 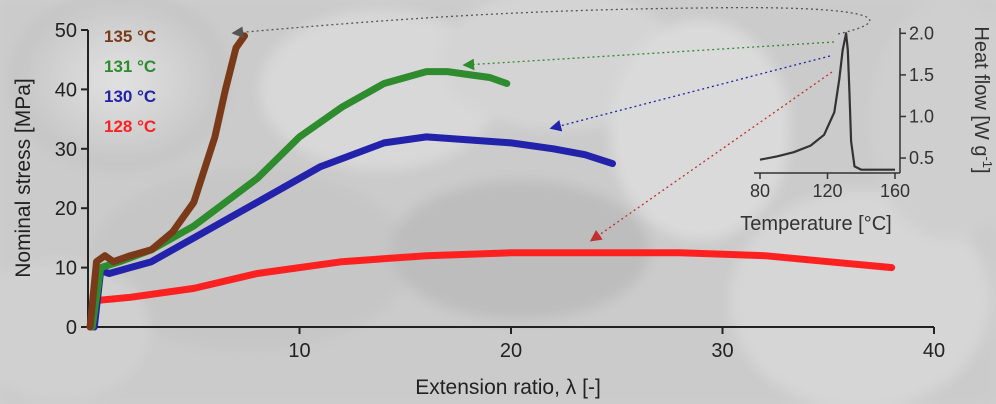 What do you see at coordinates (921, 116) in the screenshot?
I see `inset-y-tick-label: 1.0` at bounding box center [921, 116].